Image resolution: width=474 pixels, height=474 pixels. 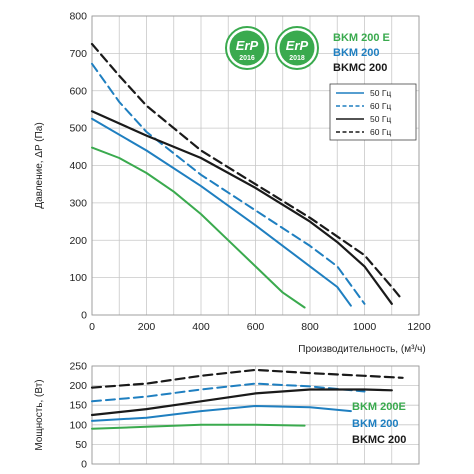 What do you see at coordinates (361, 38) in the screenshot?
I see `model-label-green: BKM 200 E` at bounding box center [361, 38].